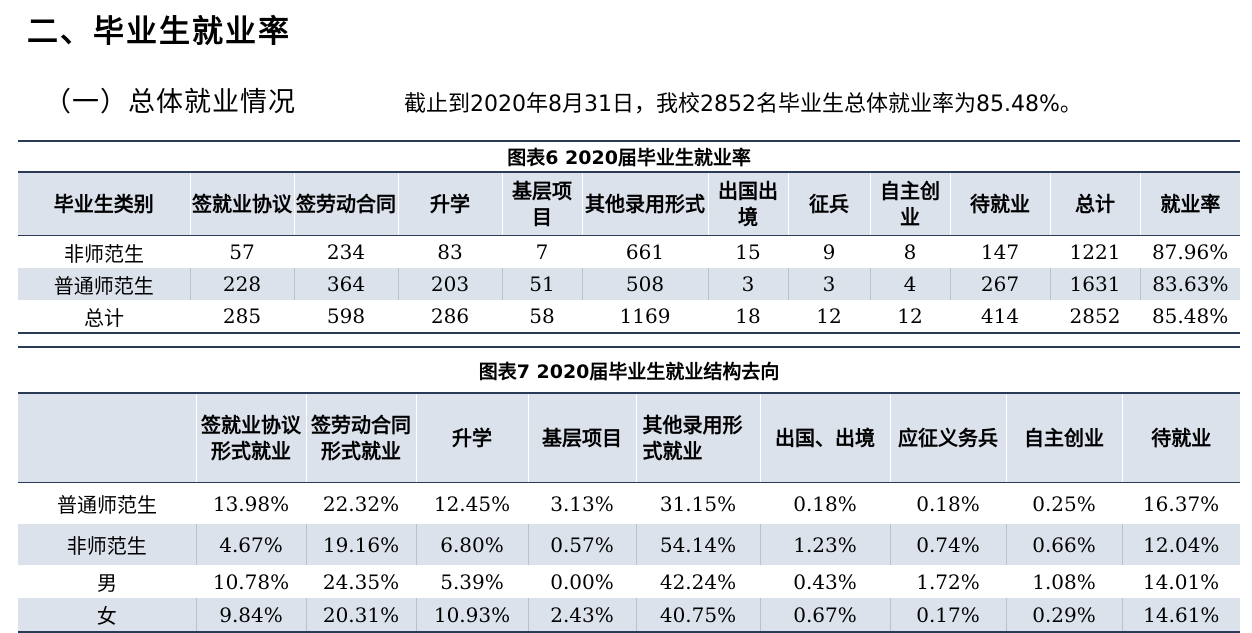  I want to click on table-cell: 0.17%, so click(947, 615).